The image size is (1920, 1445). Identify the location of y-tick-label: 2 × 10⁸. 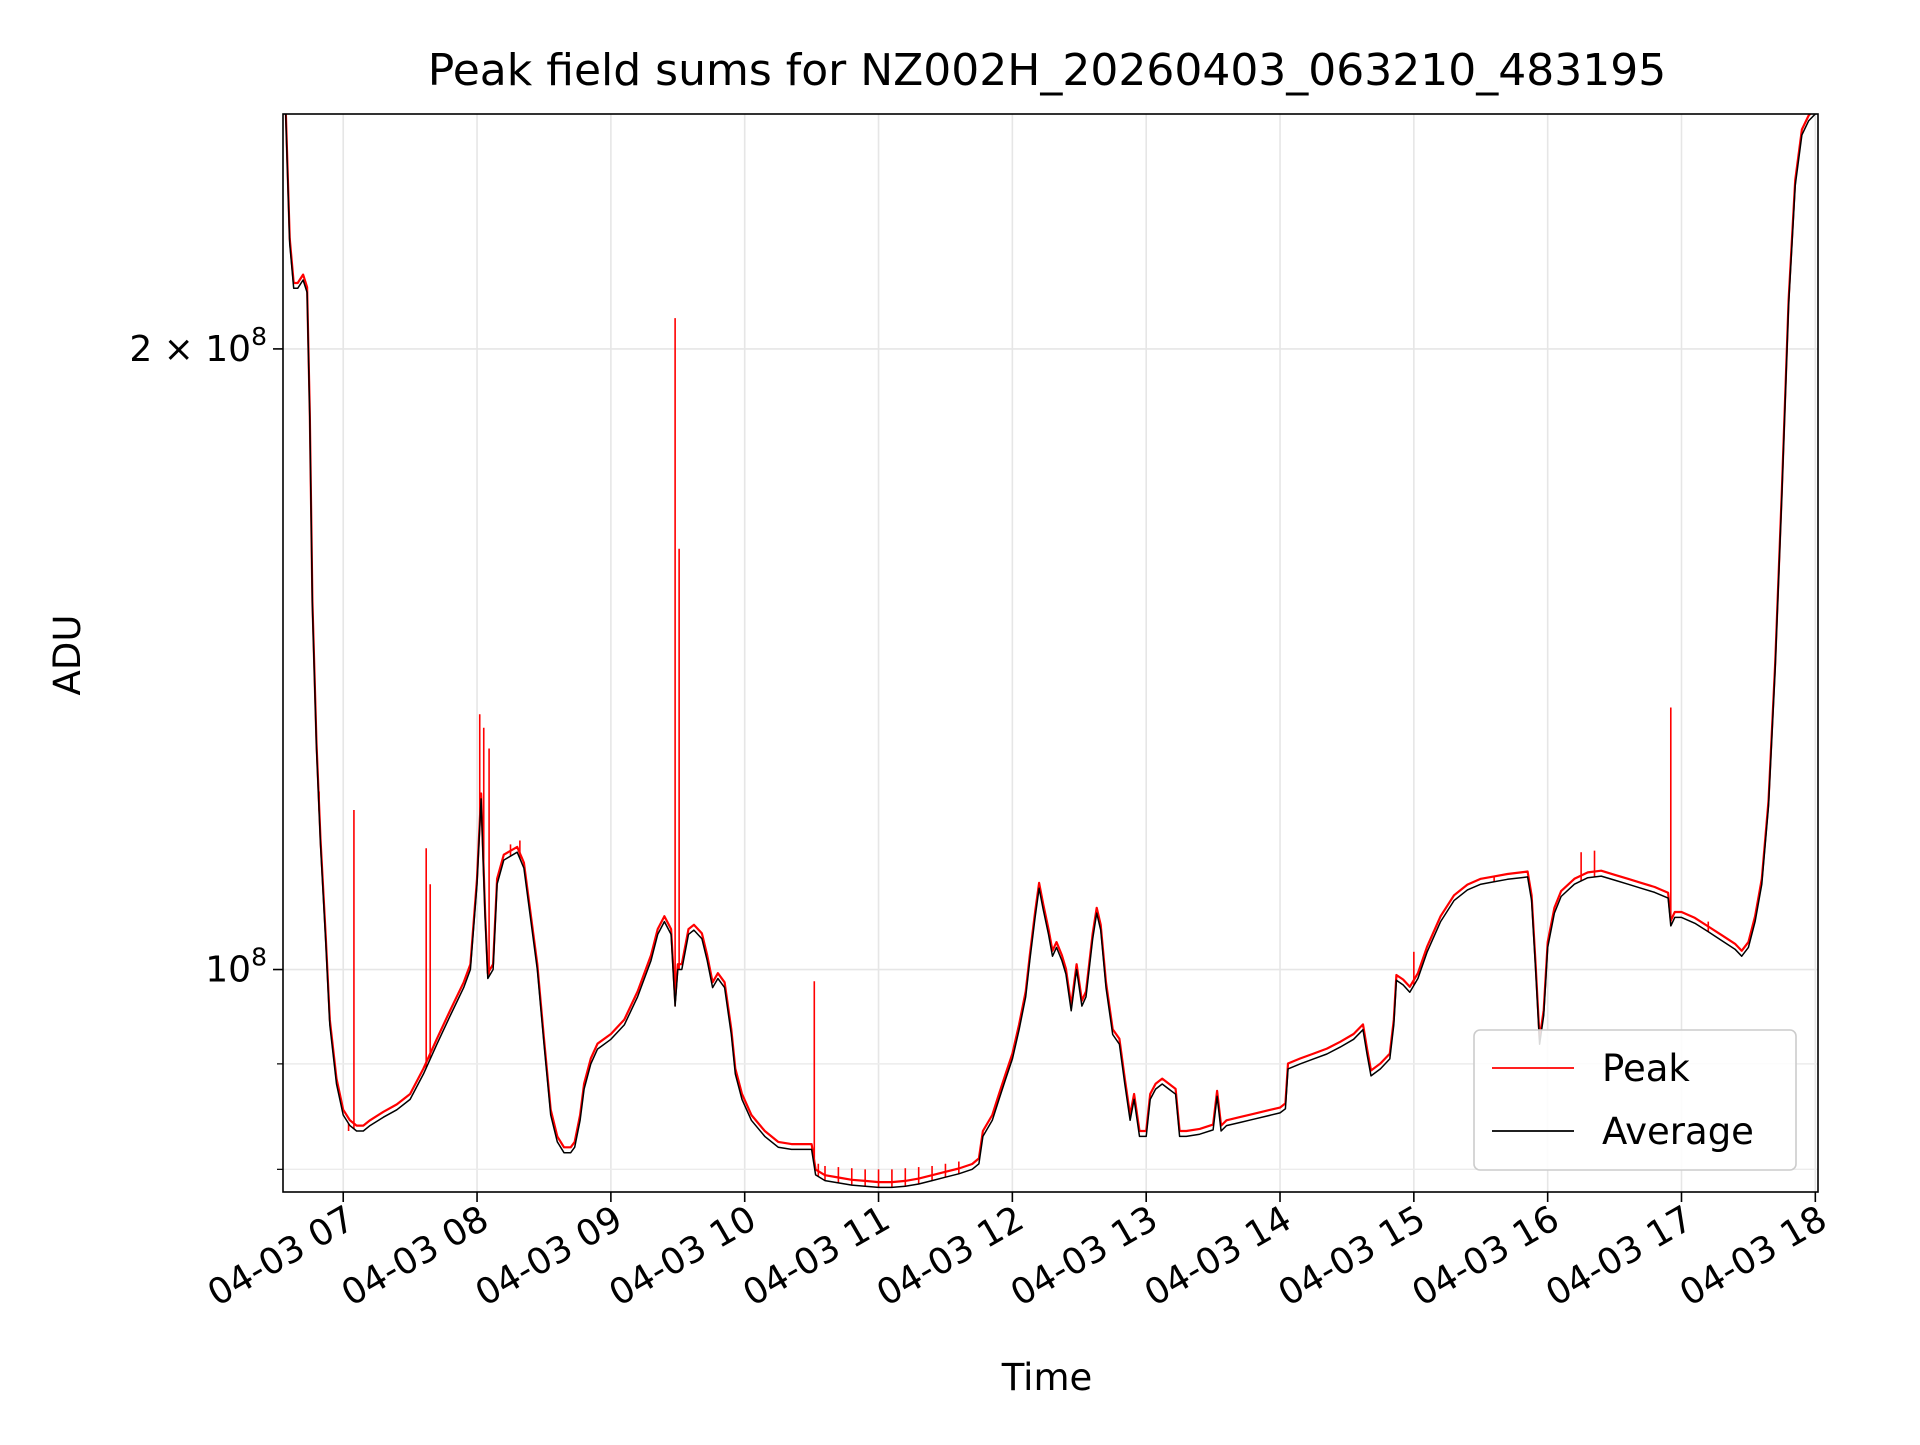
(198, 346).